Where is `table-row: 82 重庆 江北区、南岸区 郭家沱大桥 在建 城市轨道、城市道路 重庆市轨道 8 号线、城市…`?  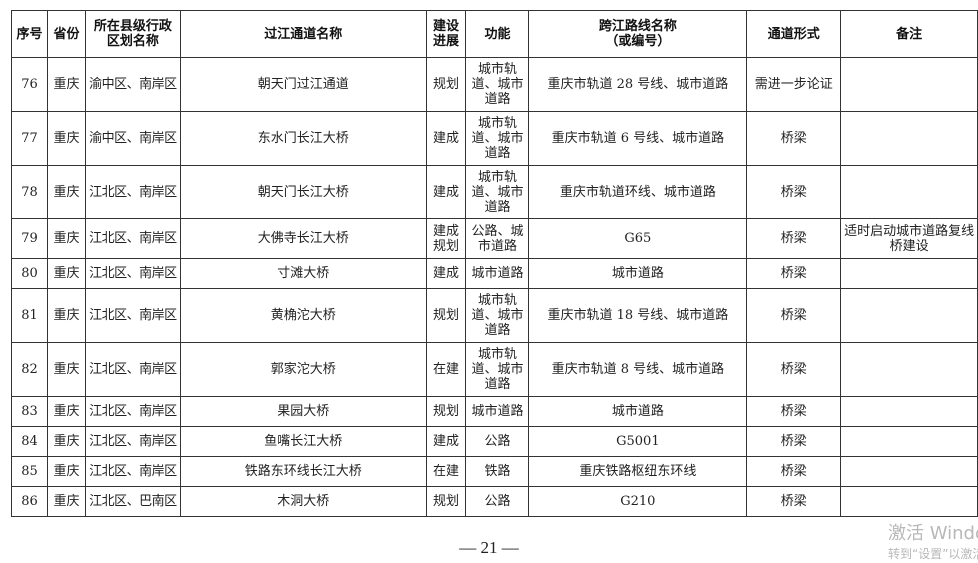 table-row: 82 重庆 江北区、南岸区 郭家沱大桥 在建 城市轨道、城市道路 重庆市轨道 8 号线、城市… is located at coordinates (494, 369).